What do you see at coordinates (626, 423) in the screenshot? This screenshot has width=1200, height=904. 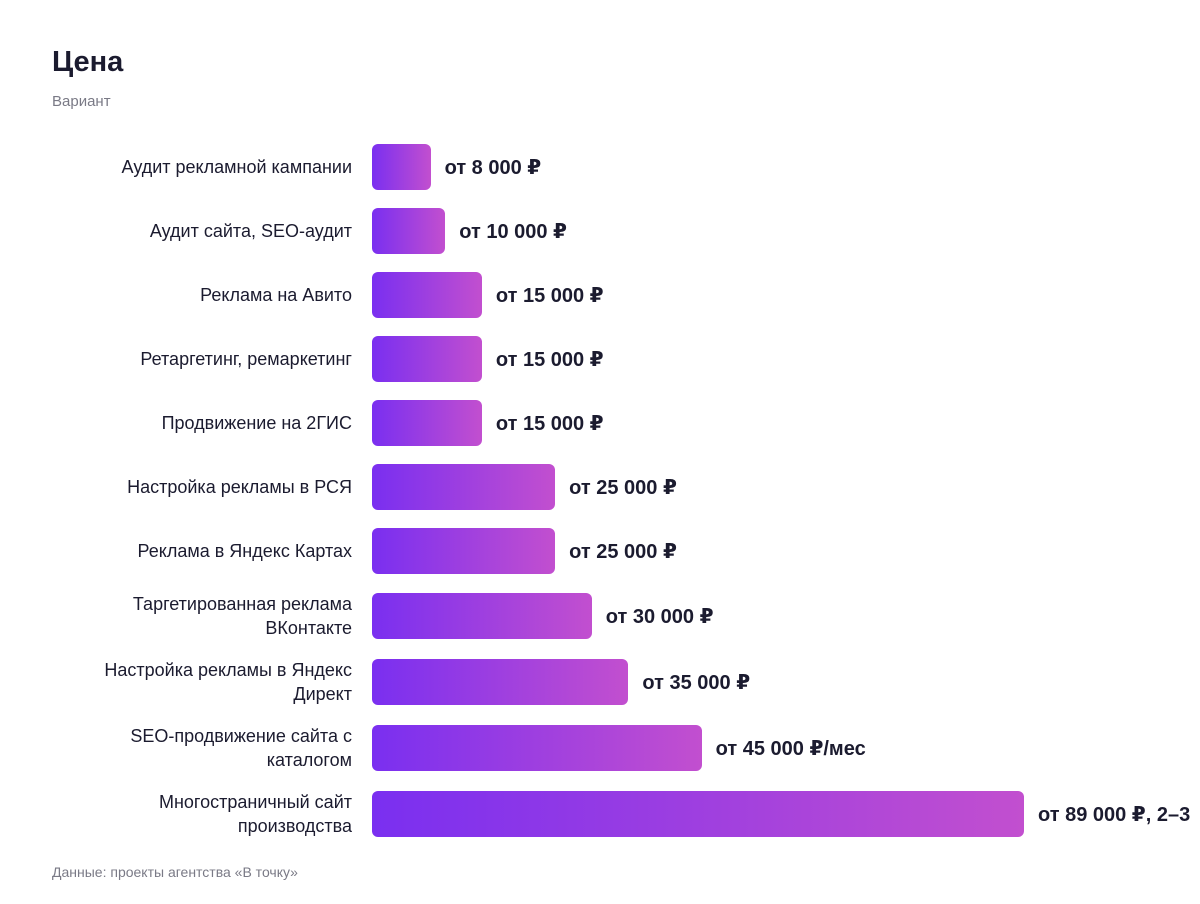 I see `bar-row: Продвижение на 2ГИС от 15 000 ₽` at bounding box center [626, 423].